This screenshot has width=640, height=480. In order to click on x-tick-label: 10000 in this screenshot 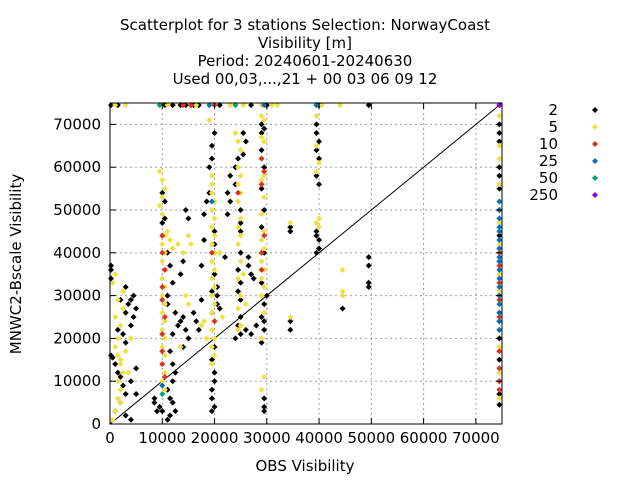, I will do `click(162, 438)`.